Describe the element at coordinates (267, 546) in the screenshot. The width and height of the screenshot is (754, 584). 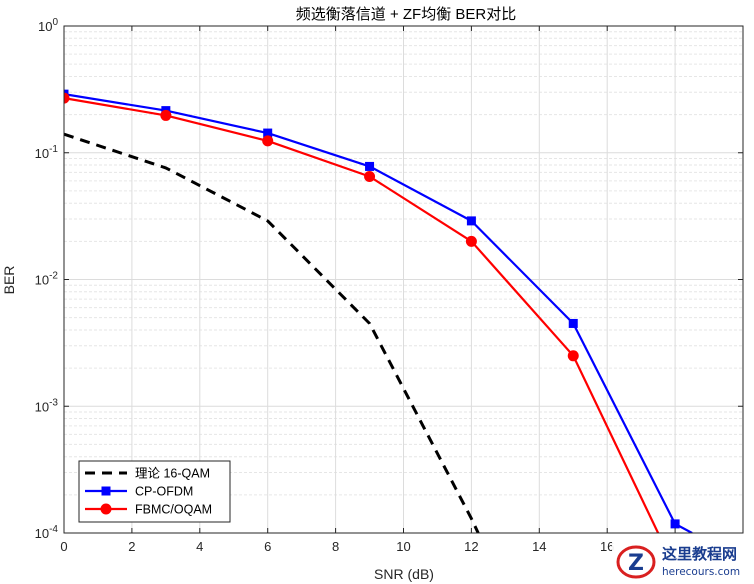
I see `x-tick-label: 6` at that location.